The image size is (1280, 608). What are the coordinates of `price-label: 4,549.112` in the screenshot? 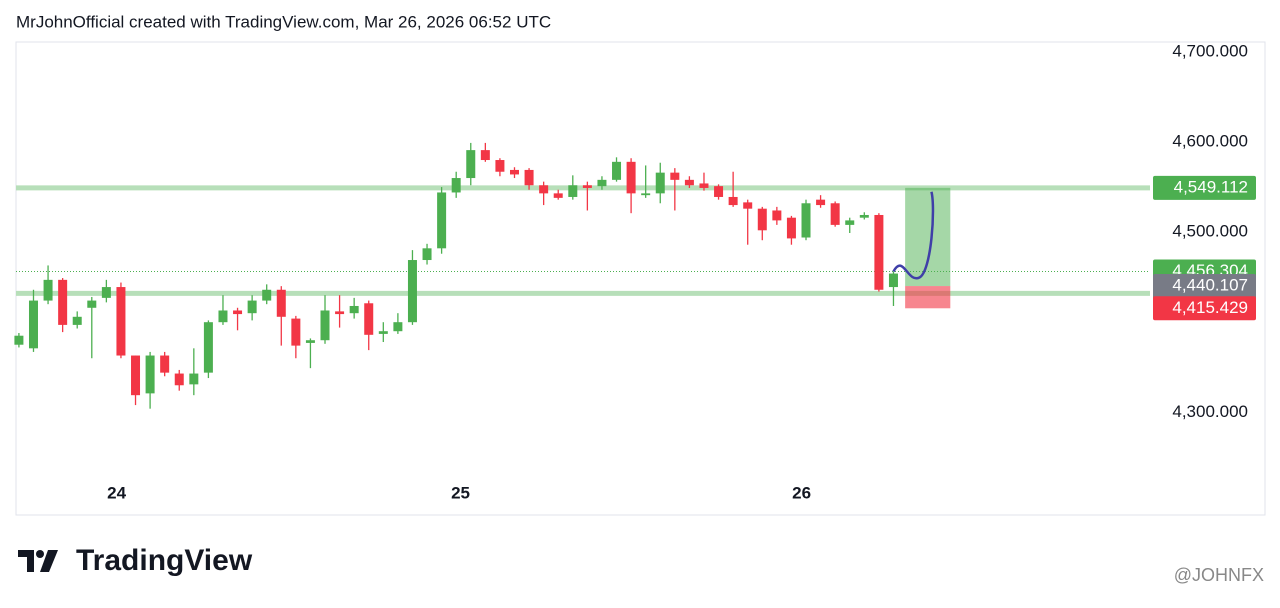 It's located at (1211, 186).